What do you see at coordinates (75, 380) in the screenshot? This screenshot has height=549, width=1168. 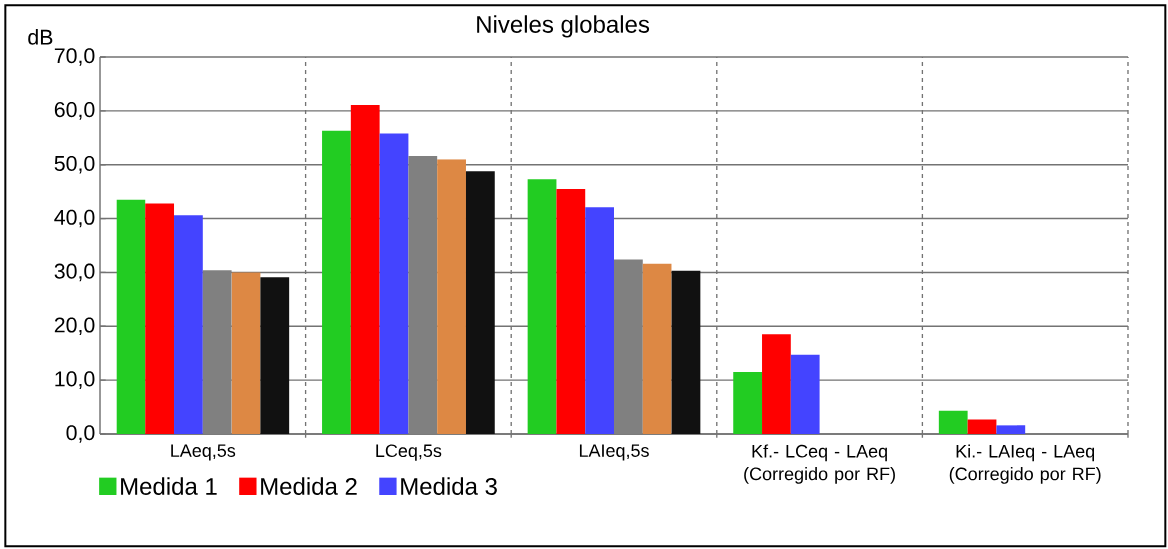 I see `y-tick-label: 10,0` at bounding box center [75, 380].